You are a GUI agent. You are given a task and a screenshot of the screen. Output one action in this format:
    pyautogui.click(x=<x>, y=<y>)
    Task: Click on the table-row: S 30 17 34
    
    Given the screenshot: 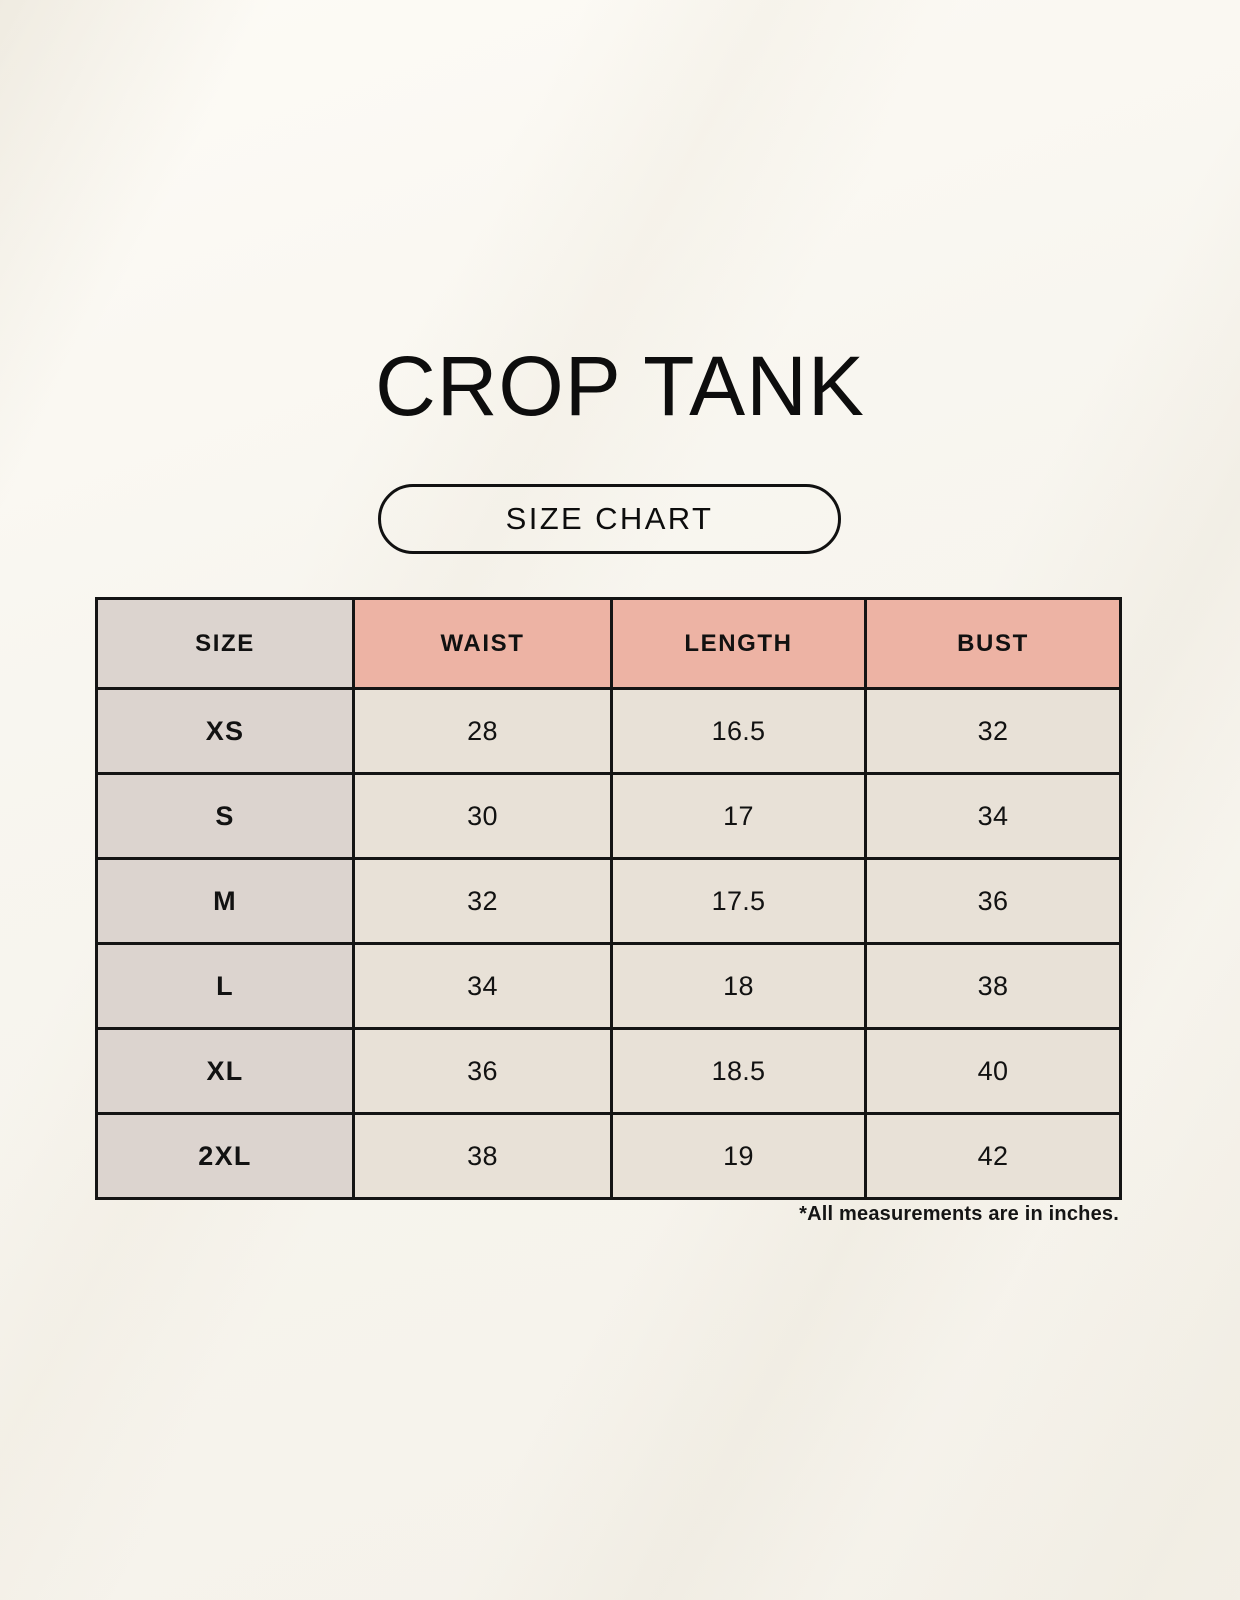 What is the action you would take?
    pyautogui.click(x=608, y=816)
    